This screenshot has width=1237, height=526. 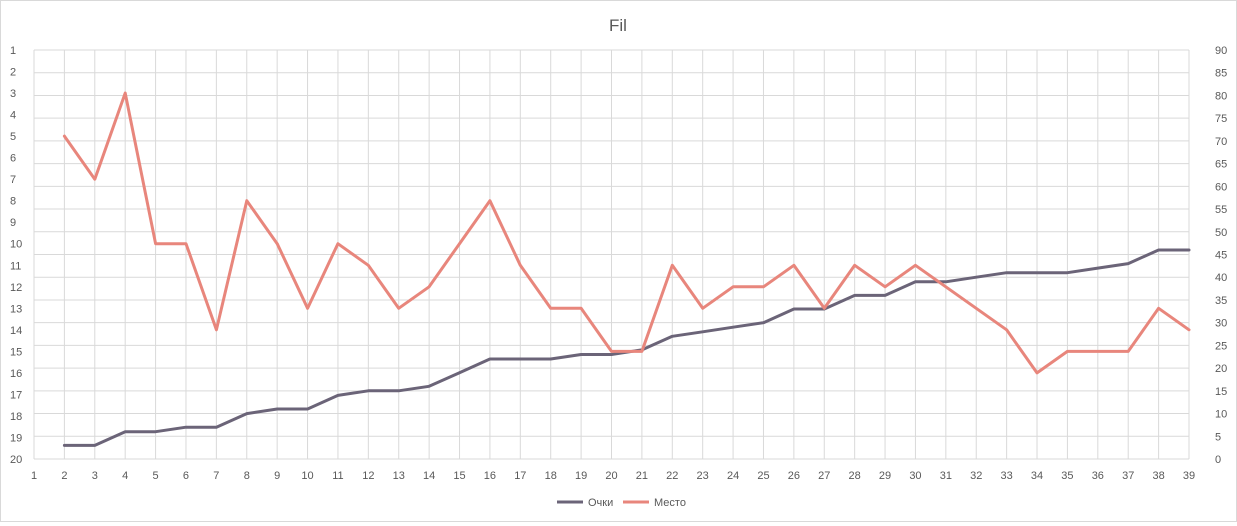 I want to click on x-axis-tick-label: 24, so click(x=733, y=476).